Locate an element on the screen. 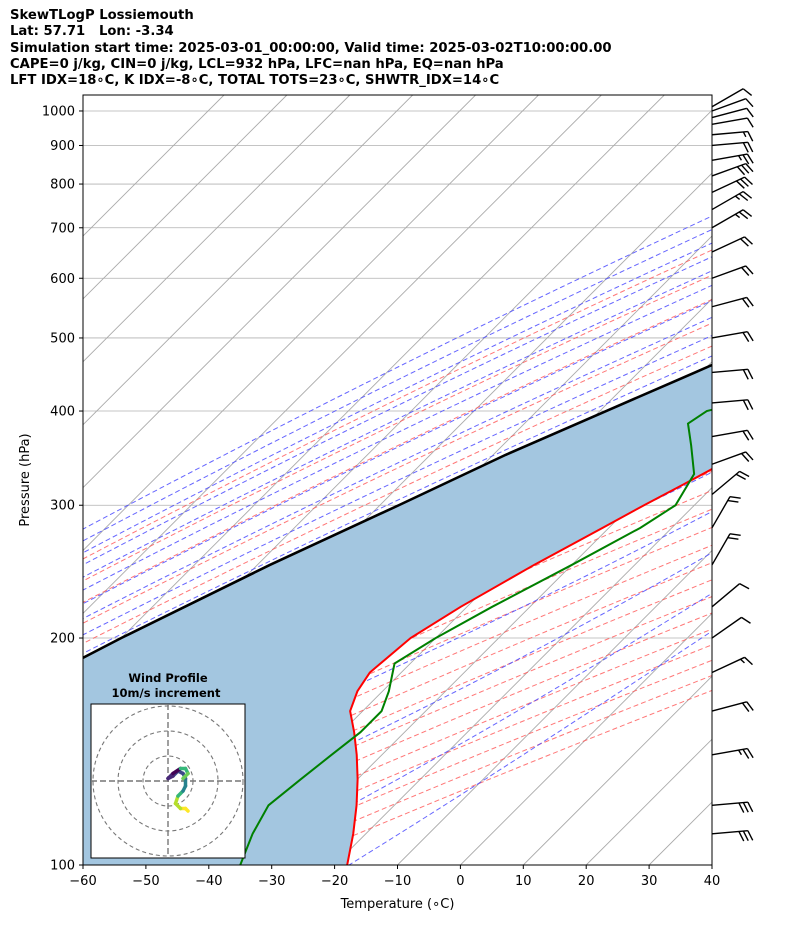 Image resolution: width=794 pixels, height=937 pixels. chart-title: SkewTLogP Lossiemouth is located at coordinates (102, 15).